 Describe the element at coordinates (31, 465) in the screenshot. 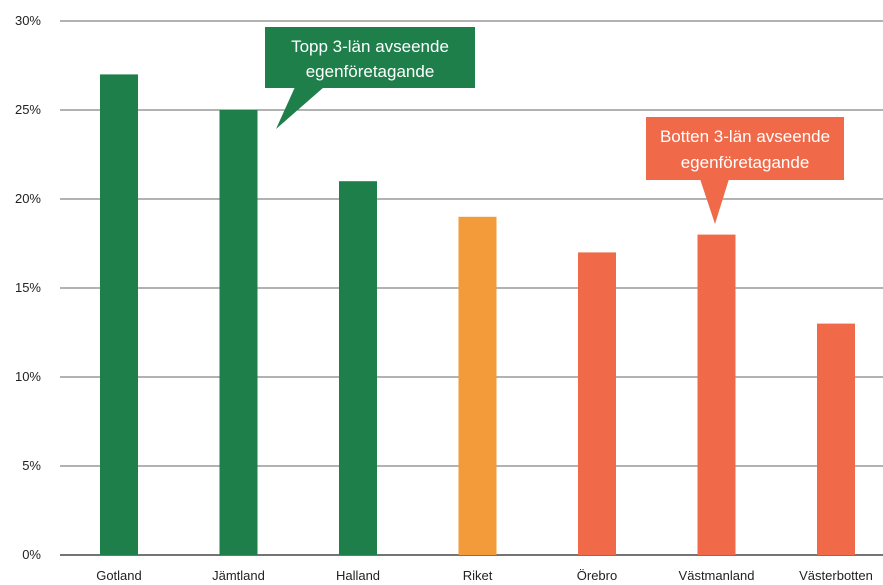

I see `y-tick-label: 5%` at that location.